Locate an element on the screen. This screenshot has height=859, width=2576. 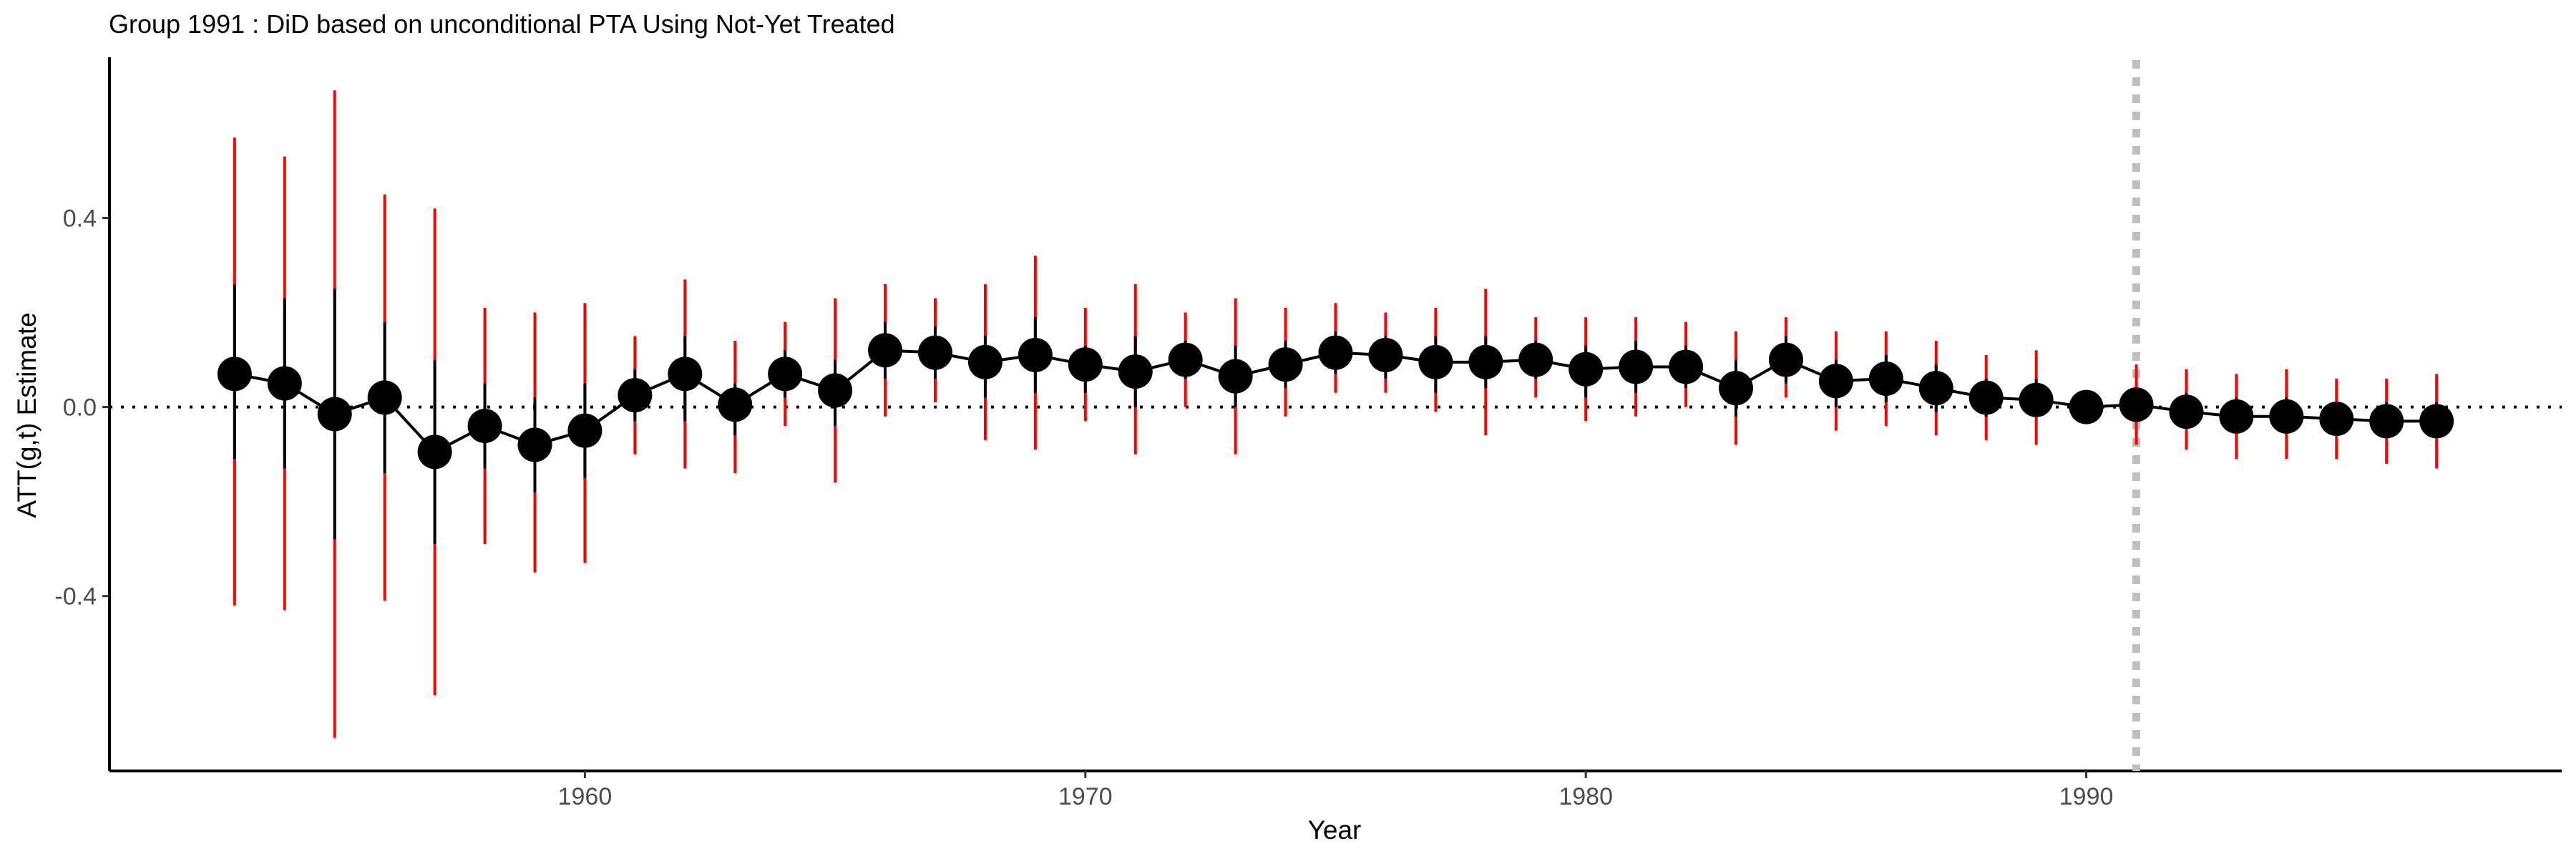
x-tick-label: 1980 is located at coordinates (1585, 796).